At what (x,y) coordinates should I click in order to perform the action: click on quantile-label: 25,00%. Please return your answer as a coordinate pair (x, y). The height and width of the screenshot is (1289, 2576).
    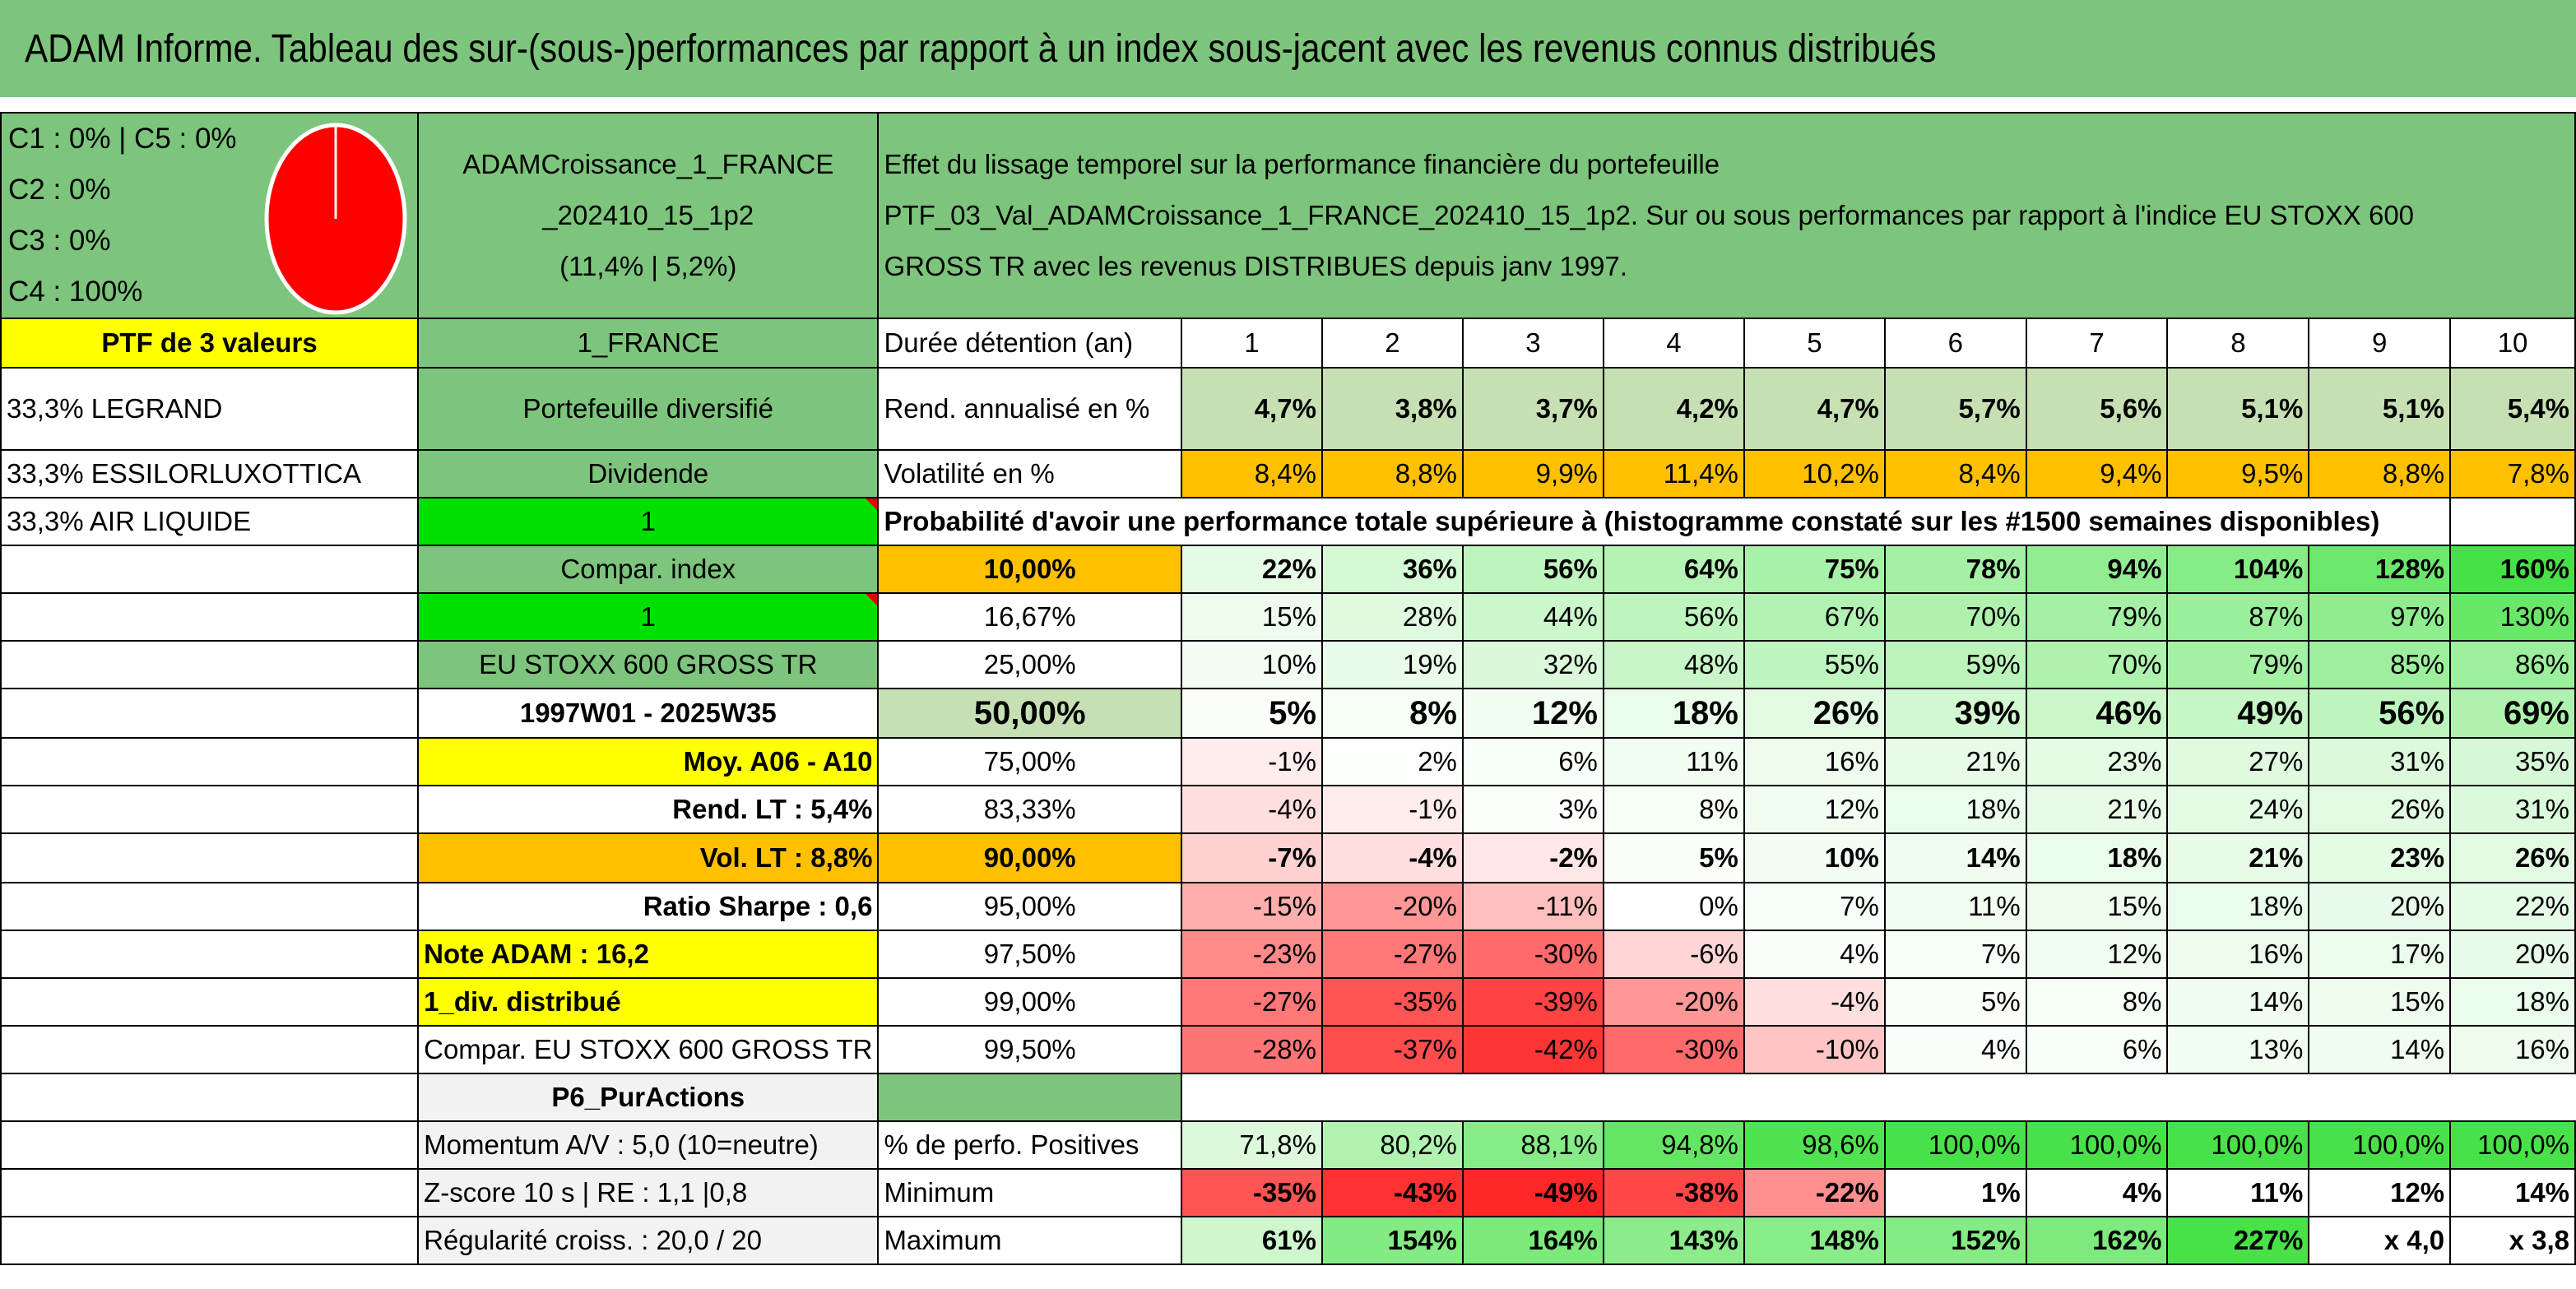
    Looking at the image, I should click on (1029, 664).